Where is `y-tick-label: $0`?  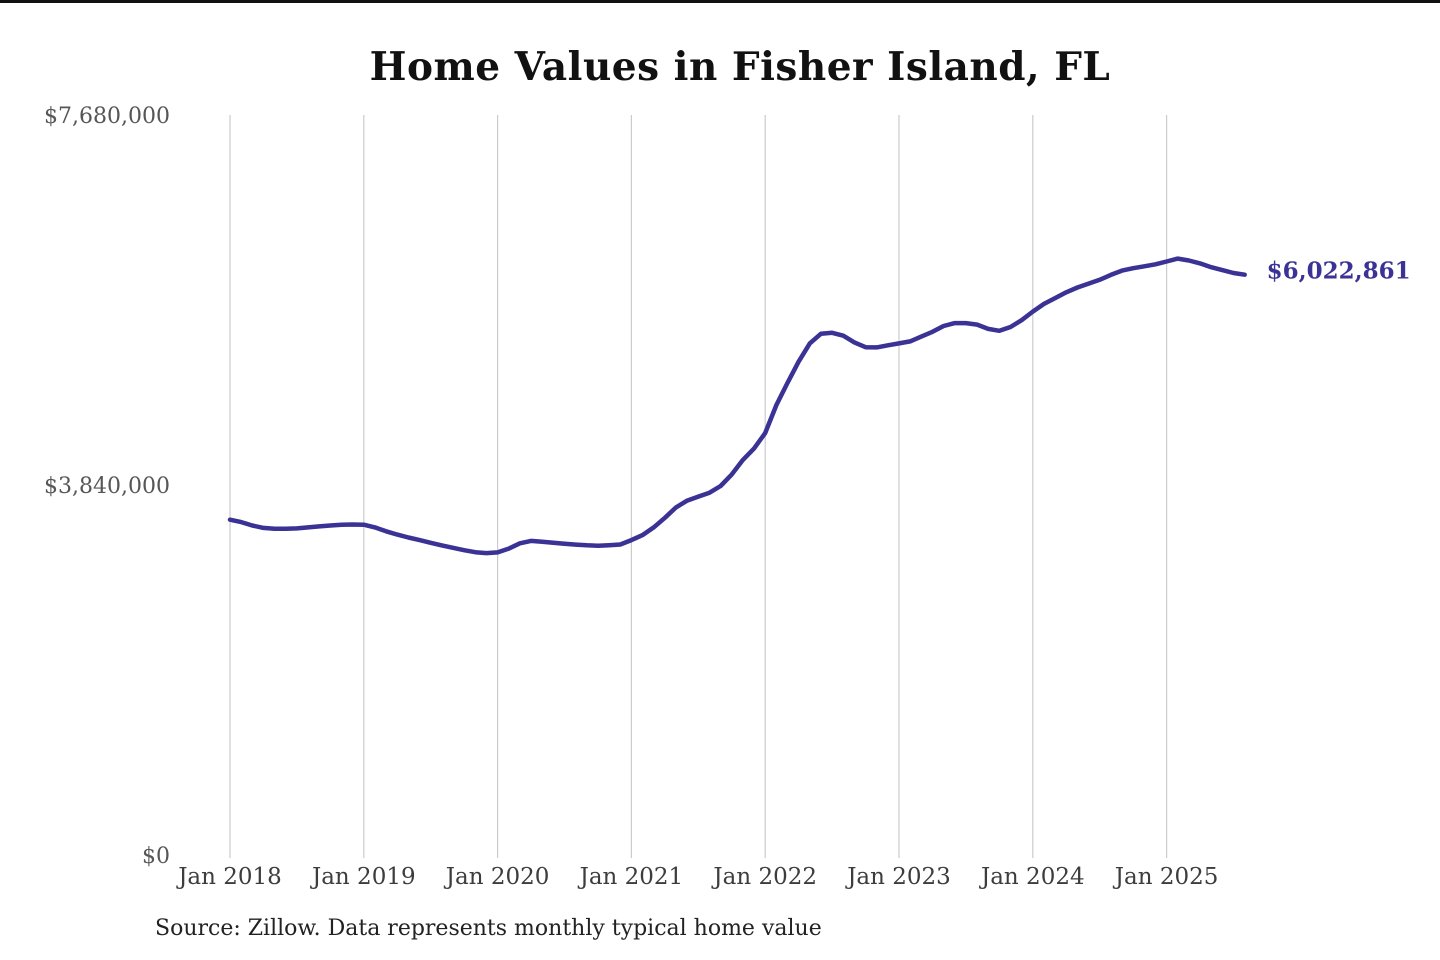
y-tick-label: $0 is located at coordinates (156, 856).